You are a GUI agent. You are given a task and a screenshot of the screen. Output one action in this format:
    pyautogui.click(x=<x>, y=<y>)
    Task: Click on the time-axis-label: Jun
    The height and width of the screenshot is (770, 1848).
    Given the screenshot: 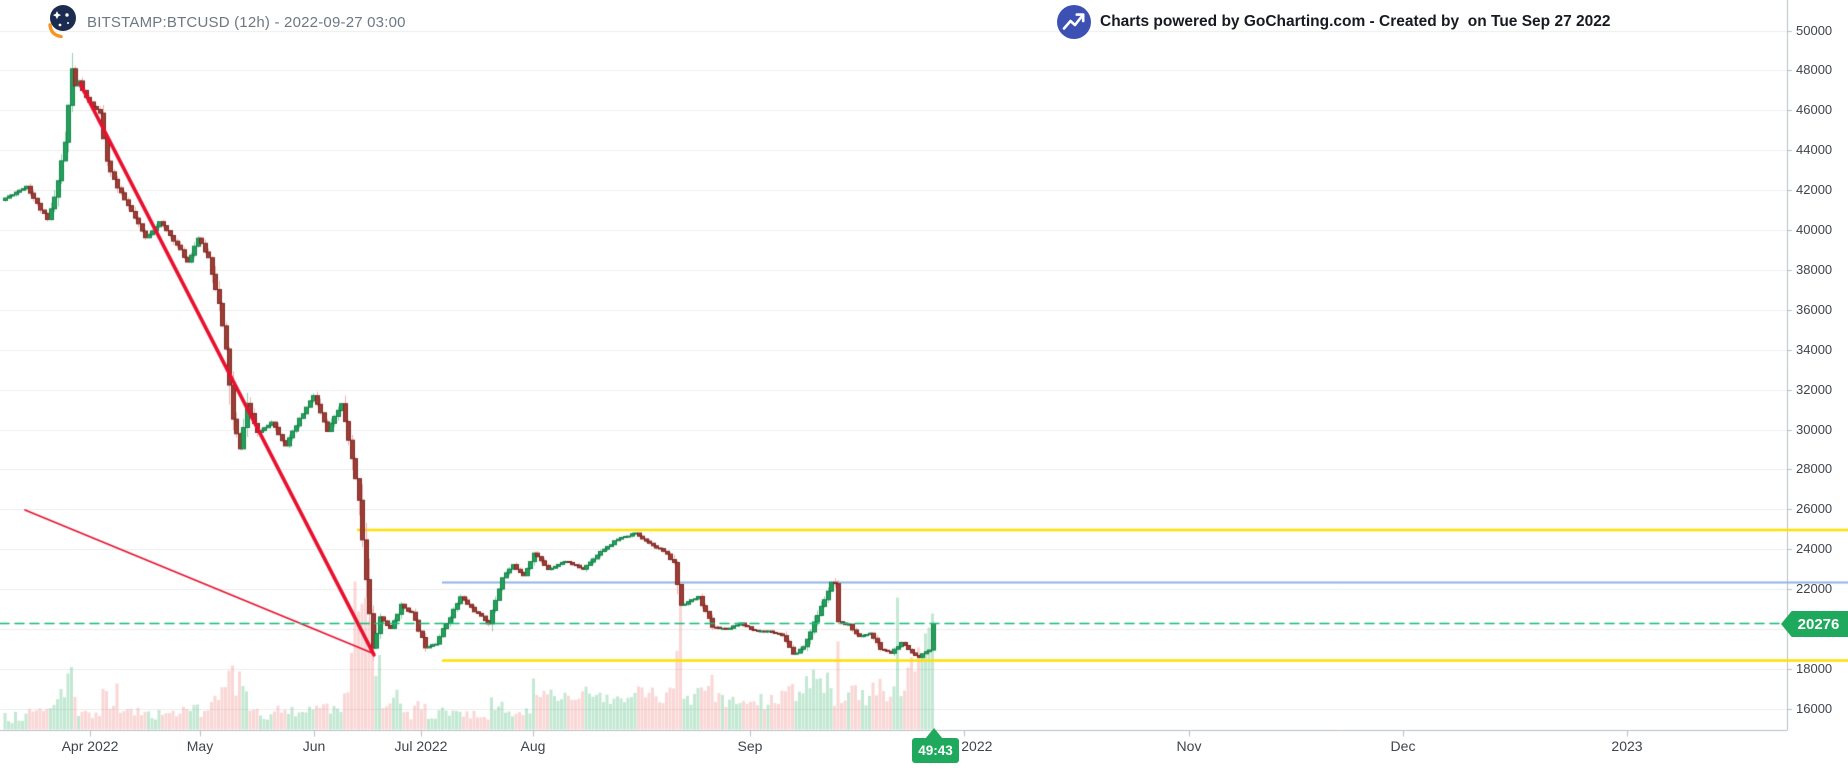 What is the action you would take?
    pyautogui.click(x=314, y=746)
    